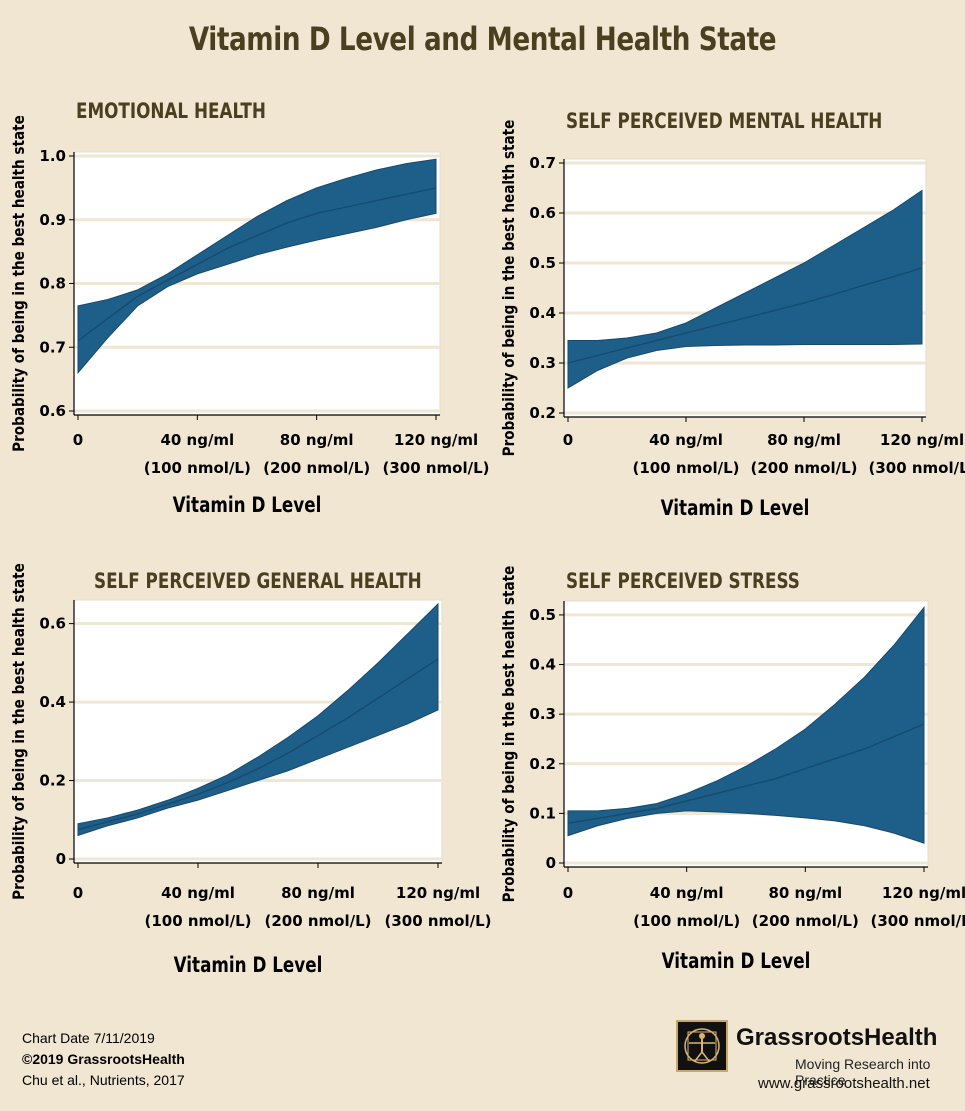 Image resolution: width=965 pixels, height=1111 pixels. What do you see at coordinates (103, 1059) in the screenshot?
I see `copyright: ©2019 GrassrootsHealth` at bounding box center [103, 1059].